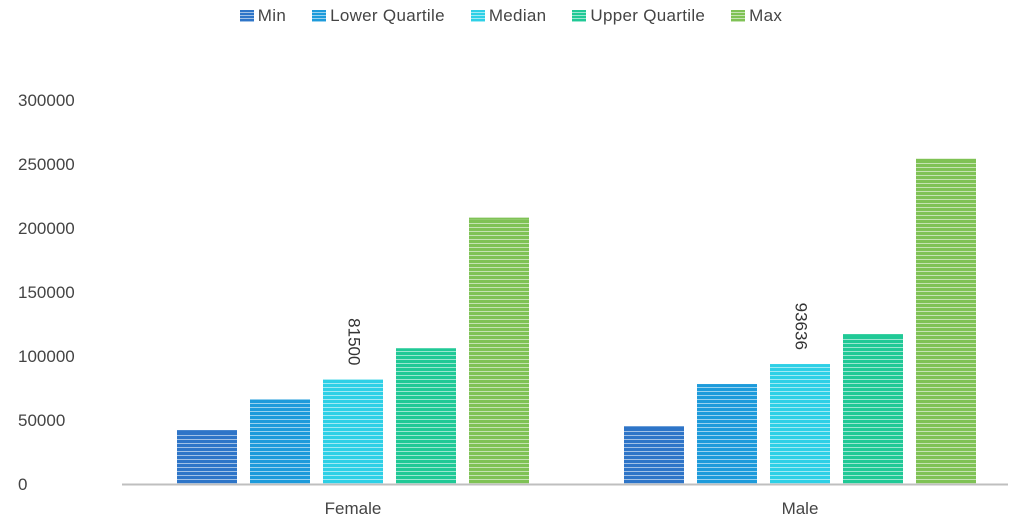  Describe the element at coordinates (46, 292) in the screenshot. I see `y-tick-label: 150000` at that location.